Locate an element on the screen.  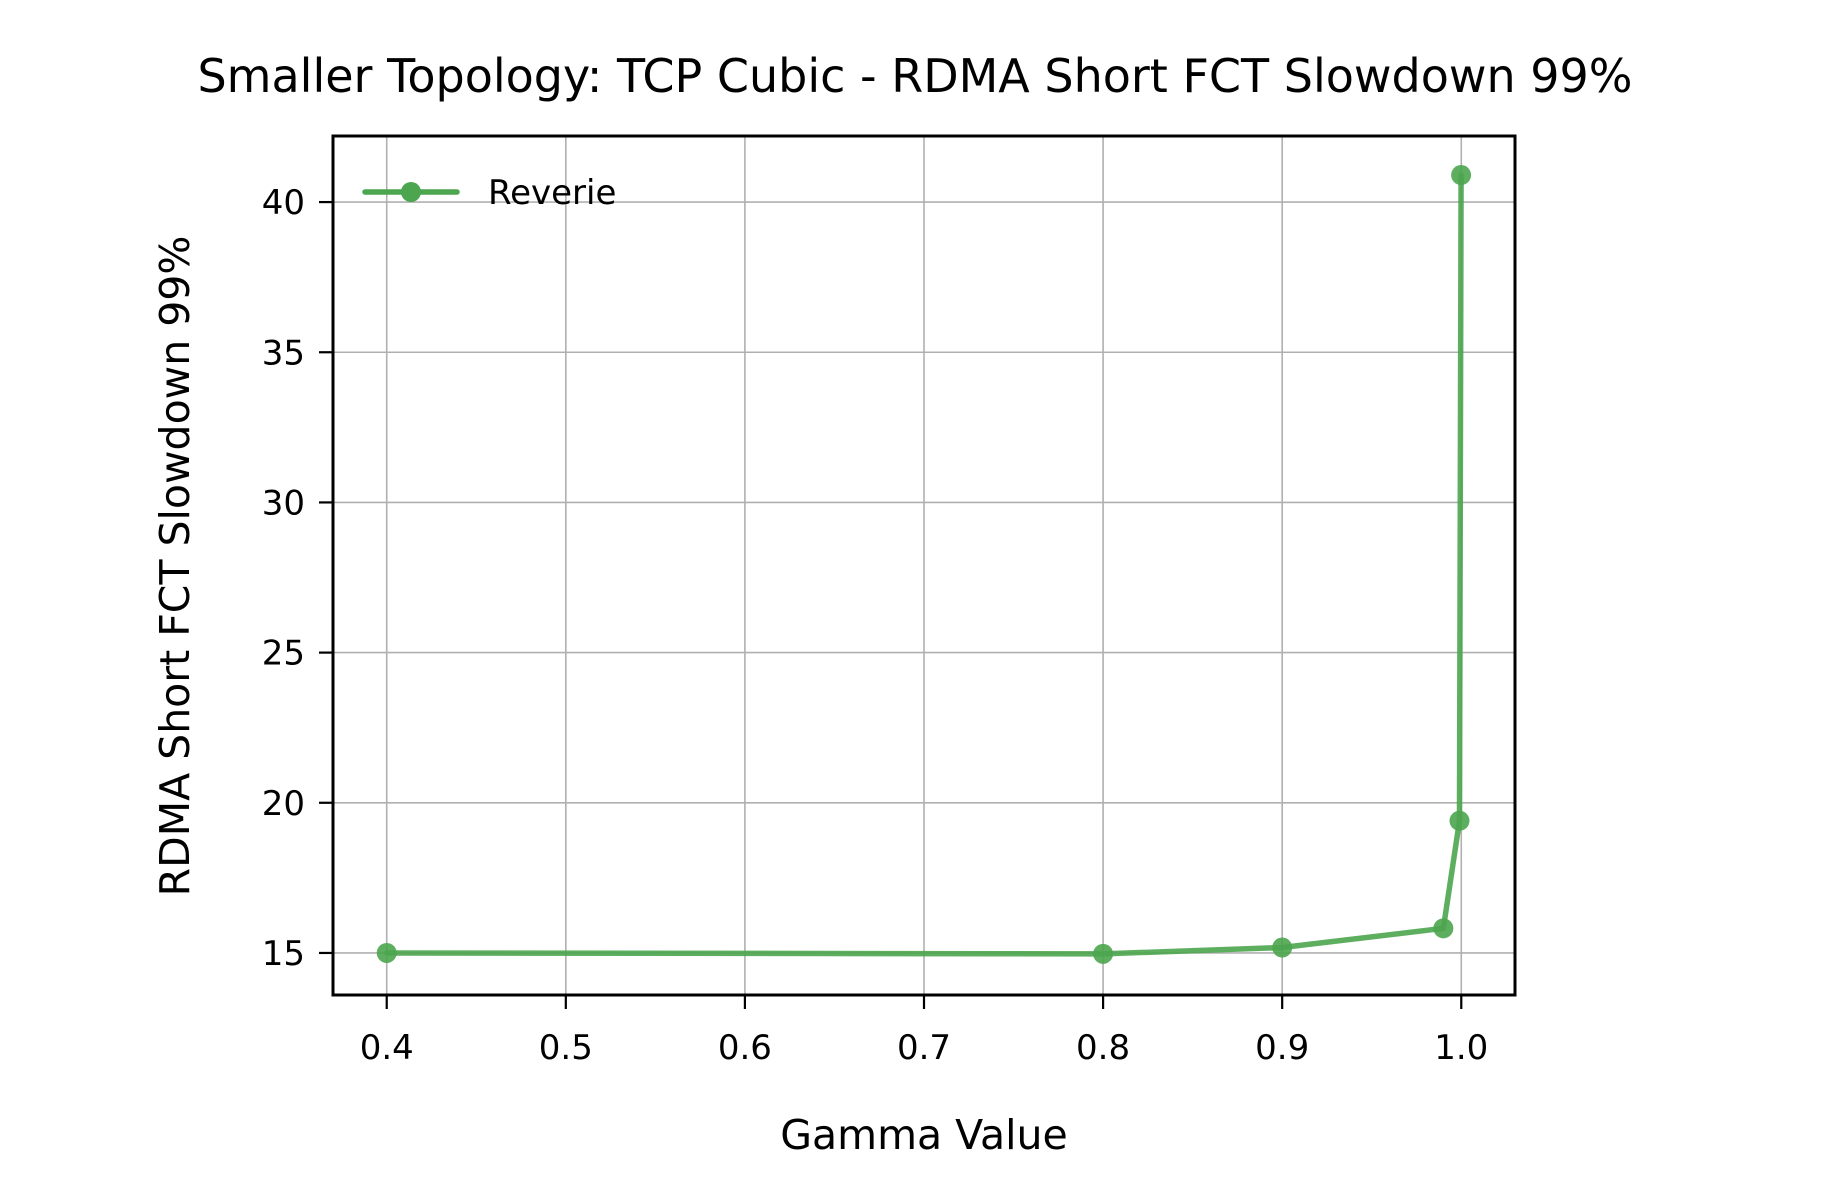
legend-label: Reverie is located at coordinates (552, 193).